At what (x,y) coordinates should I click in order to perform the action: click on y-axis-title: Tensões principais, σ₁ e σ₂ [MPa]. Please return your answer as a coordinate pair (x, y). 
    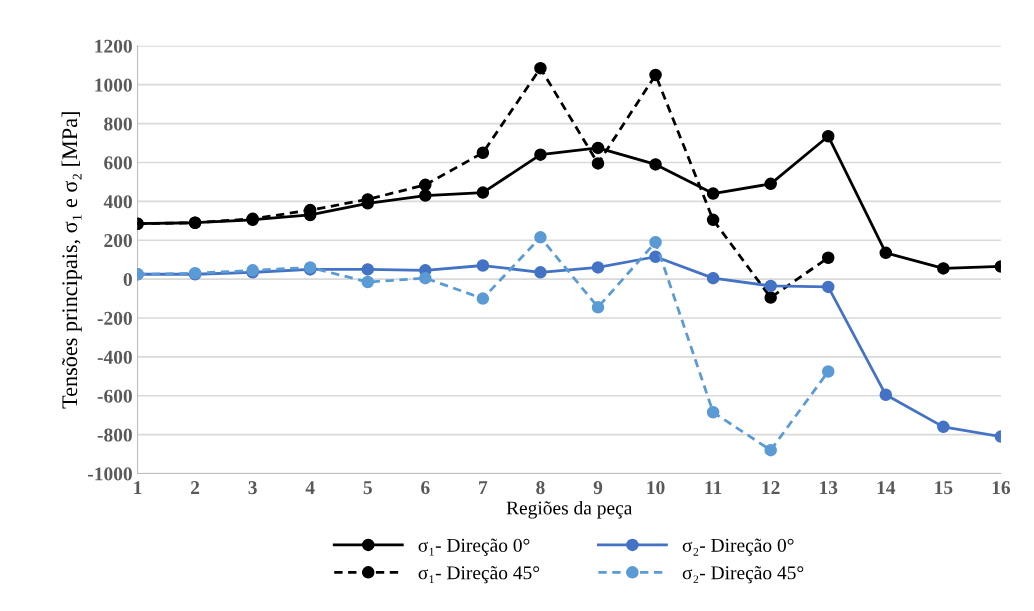
    Looking at the image, I should click on (71, 260).